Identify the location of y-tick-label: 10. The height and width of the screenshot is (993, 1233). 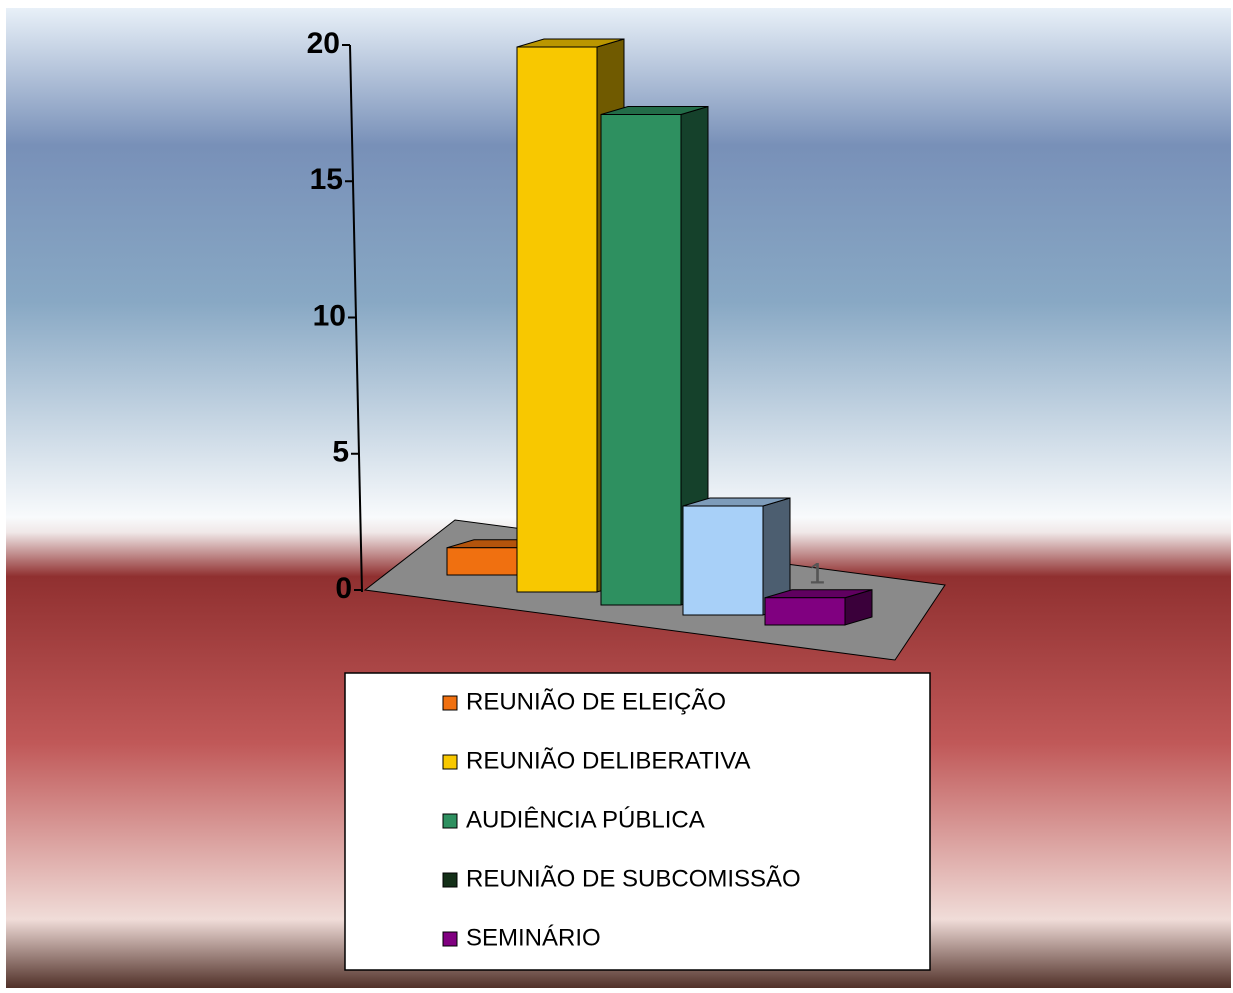
(329, 315).